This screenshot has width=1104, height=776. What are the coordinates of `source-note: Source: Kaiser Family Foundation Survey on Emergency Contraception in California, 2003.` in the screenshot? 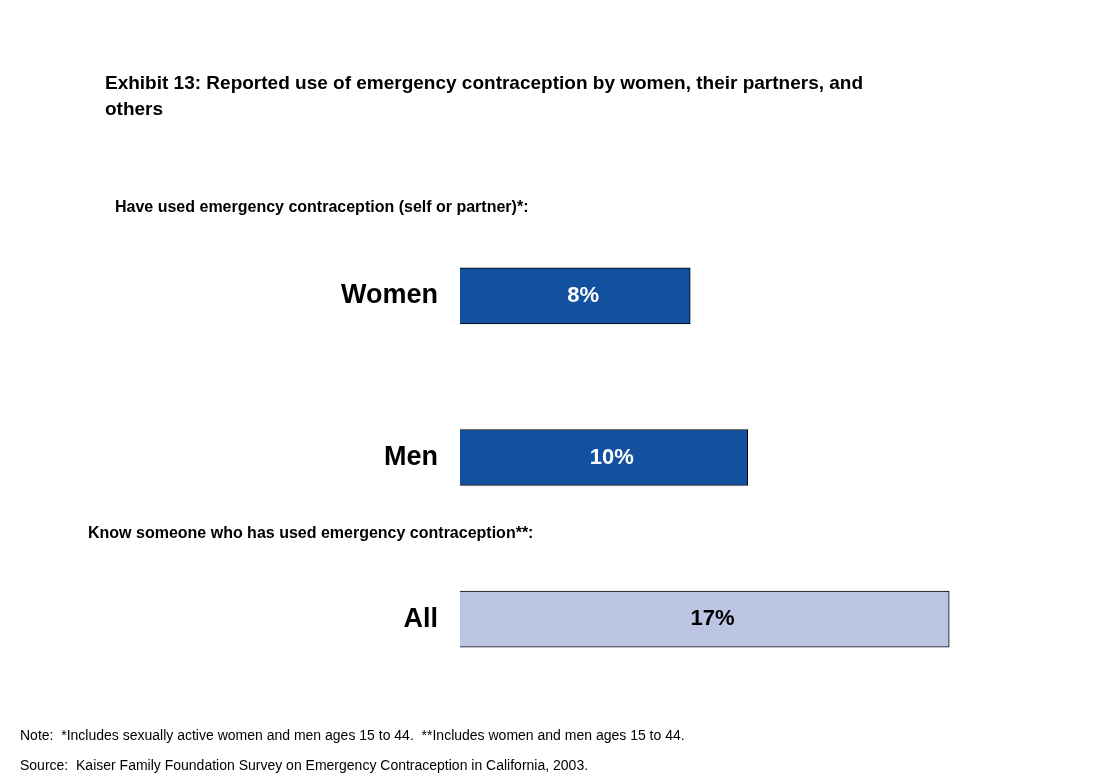 It's located at (304, 764).